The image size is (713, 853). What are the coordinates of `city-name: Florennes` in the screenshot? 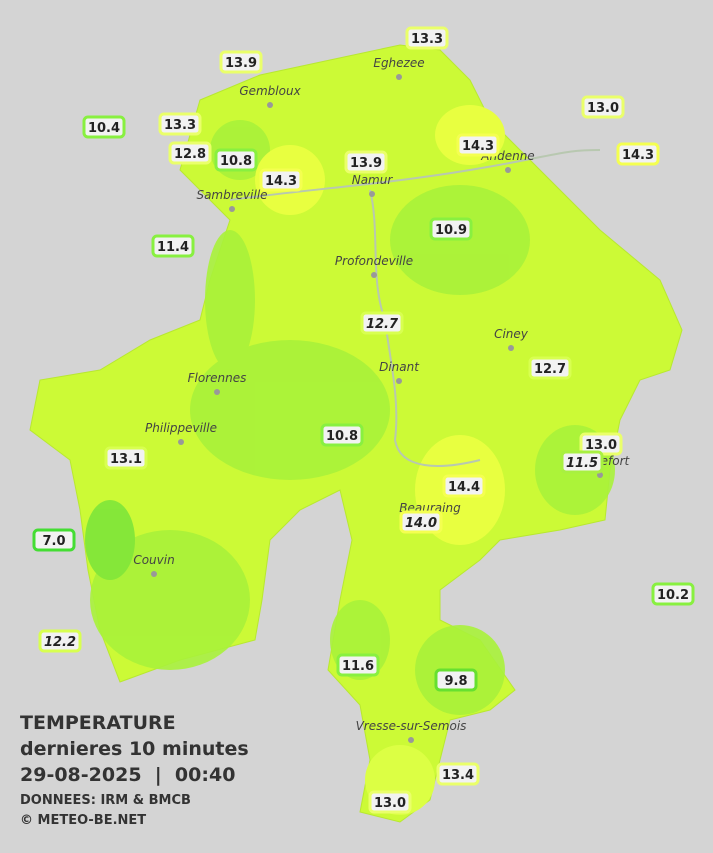 It's located at (217, 378).